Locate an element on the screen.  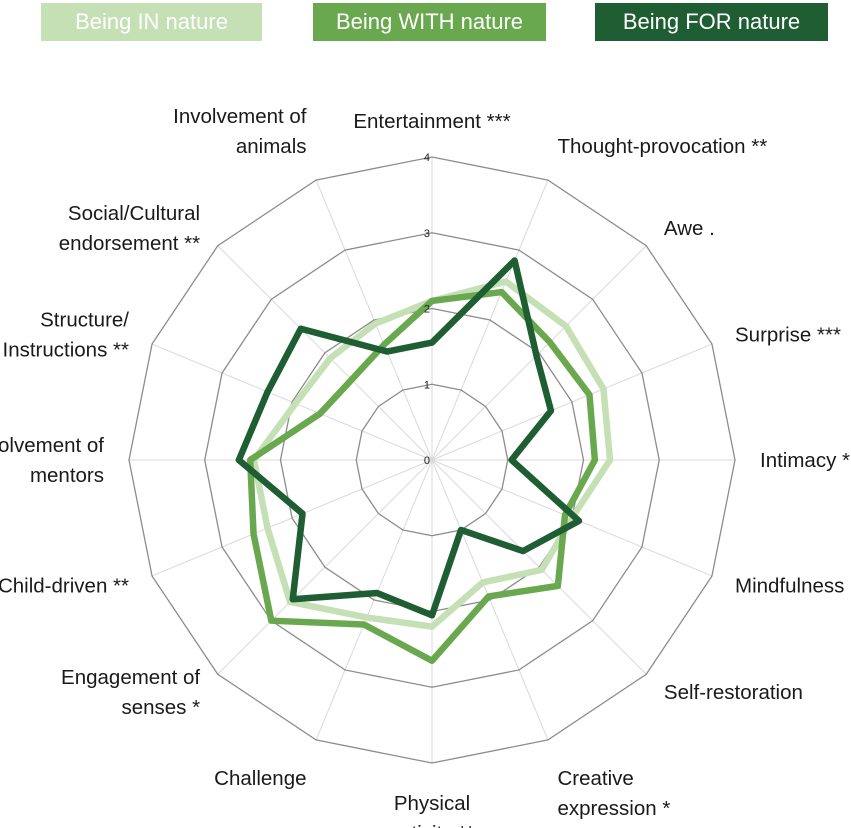
axis-label-2-line-0: Awe . is located at coordinates (689, 228).